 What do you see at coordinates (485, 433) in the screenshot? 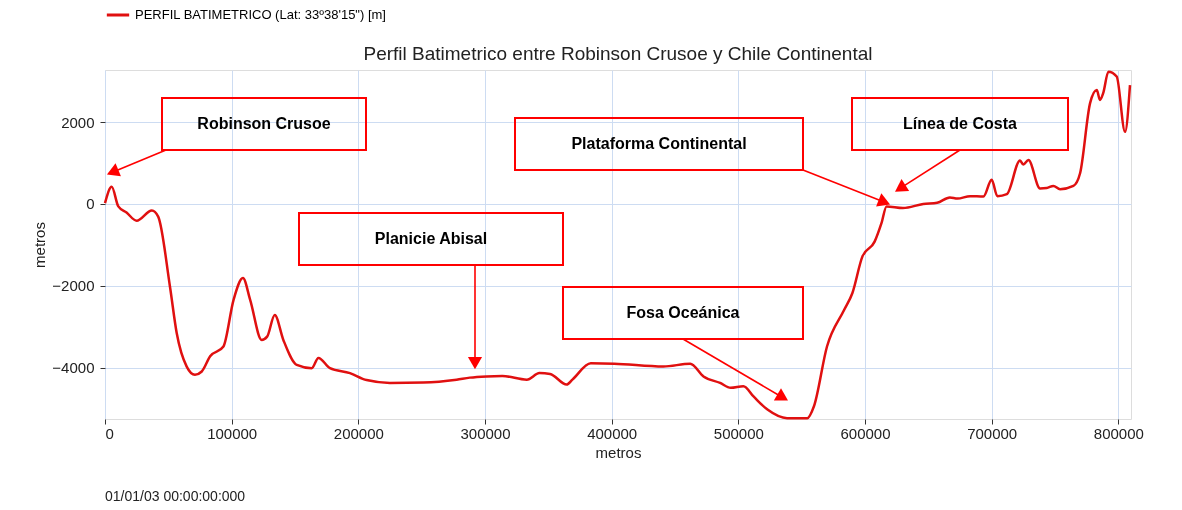
I see `x-tick-label: 300000` at bounding box center [485, 433].